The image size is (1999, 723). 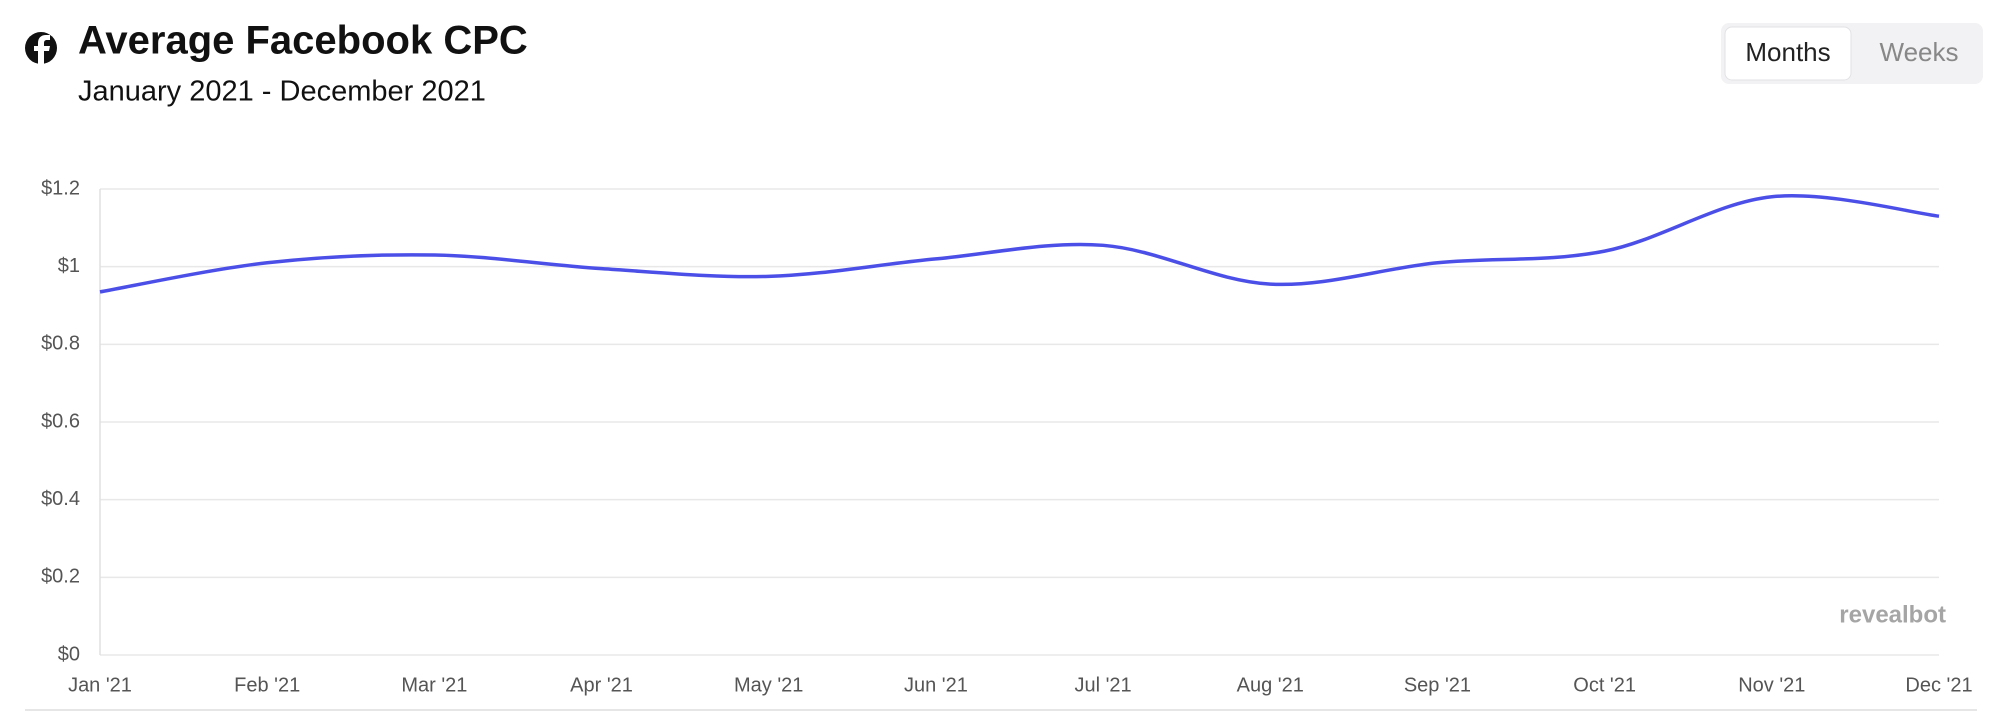 I want to click on x-tick-label: Apr '21, so click(x=601, y=685).